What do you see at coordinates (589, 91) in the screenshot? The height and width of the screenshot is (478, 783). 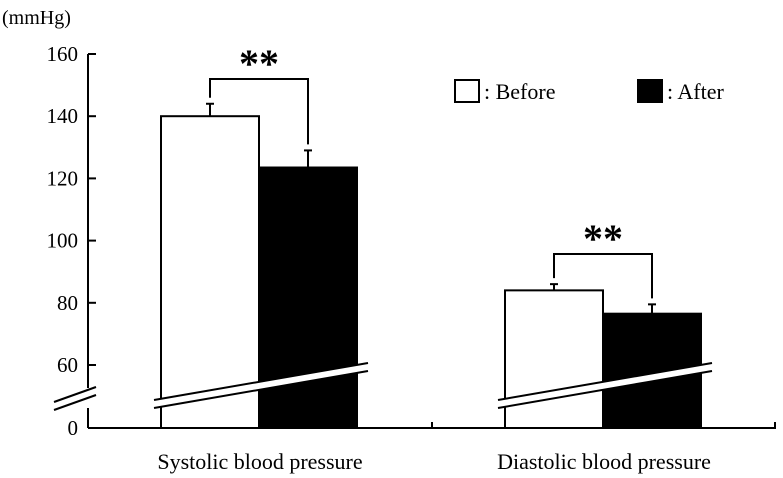 I see `legend: : Before : After` at bounding box center [589, 91].